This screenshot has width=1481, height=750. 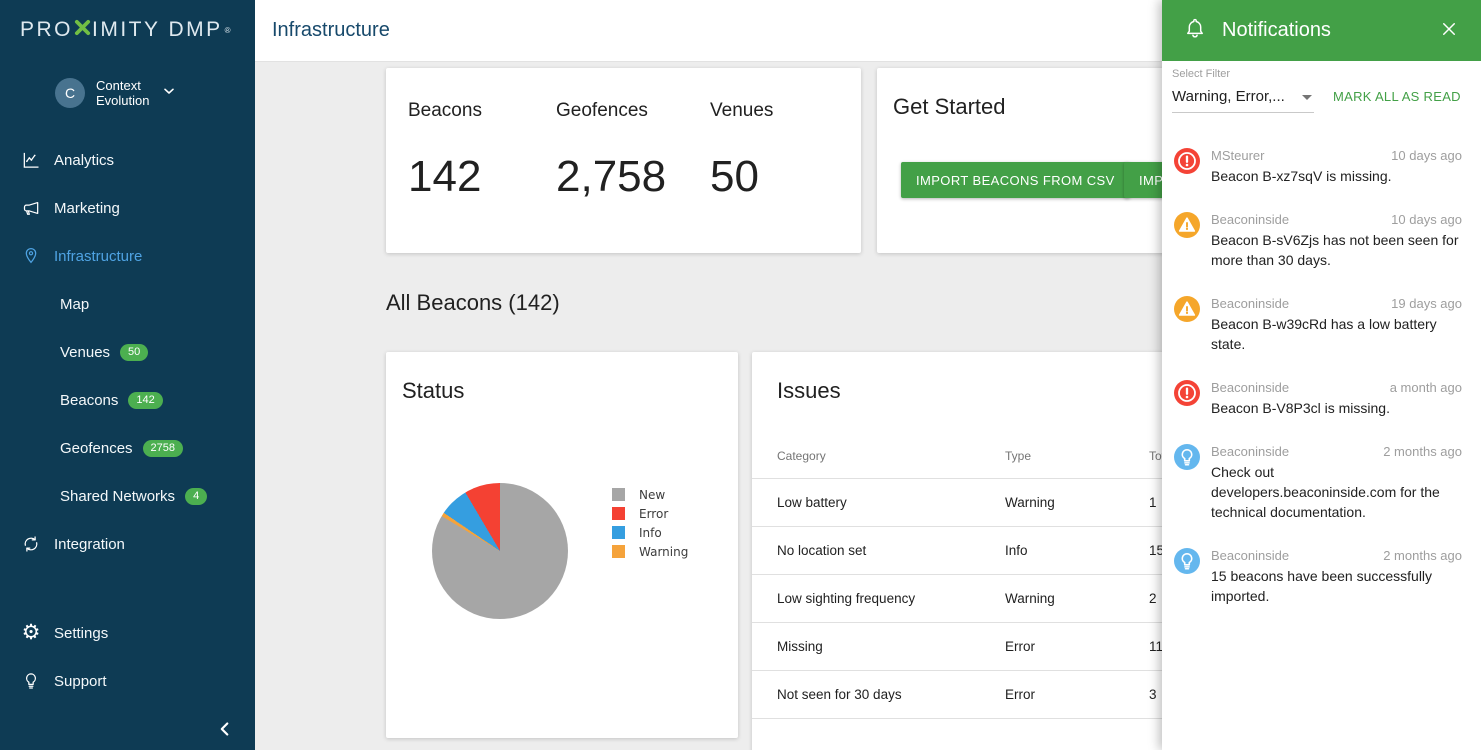 What do you see at coordinates (1324, 334) in the screenshot?
I see `notification-message: Beacon B-w39cRd has a low battery state.` at bounding box center [1324, 334].